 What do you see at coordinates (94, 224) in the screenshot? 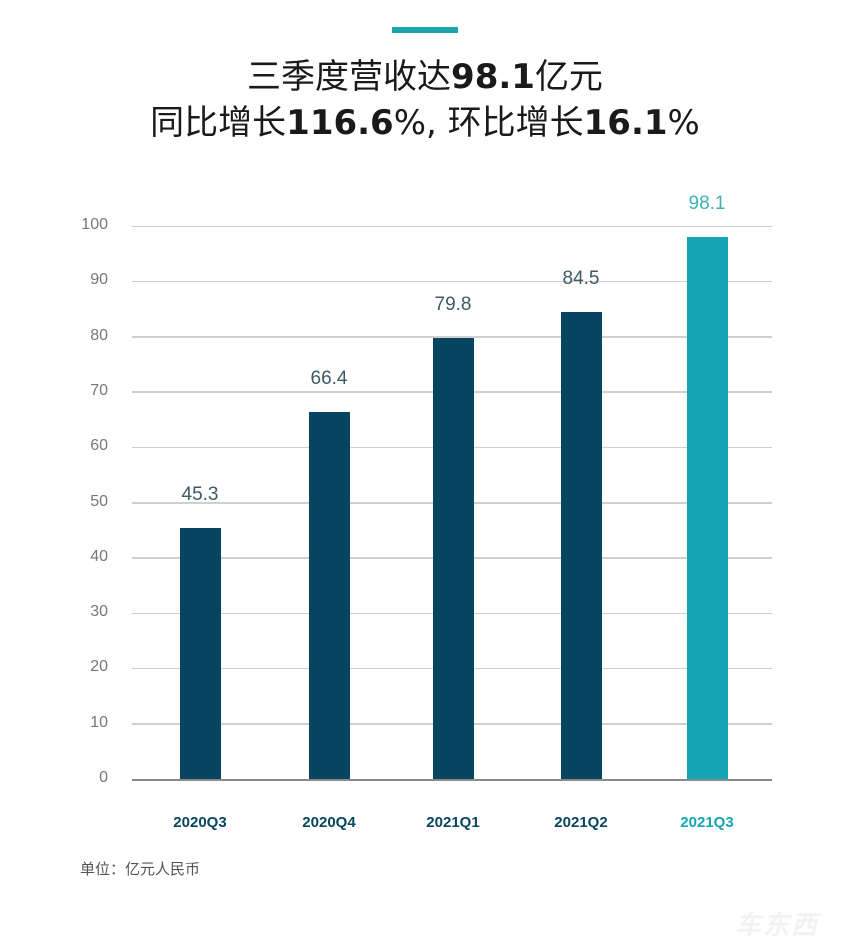
I see `y-tick-label: 100` at bounding box center [94, 224].